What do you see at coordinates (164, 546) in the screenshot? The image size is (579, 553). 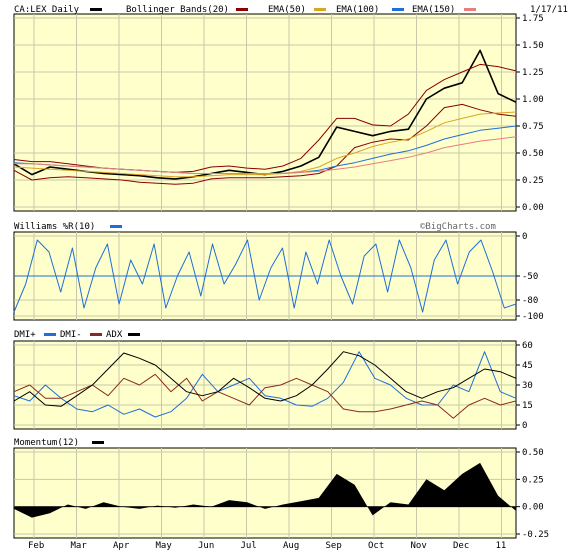 I see `month-label: May` at bounding box center [164, 546].